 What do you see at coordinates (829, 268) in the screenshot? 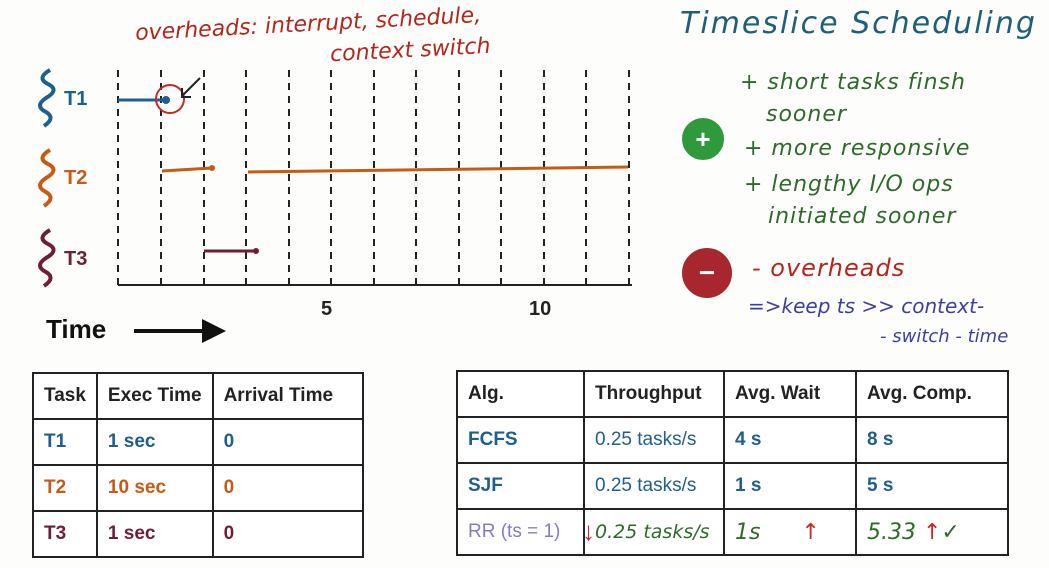
I see `con-item-overheads: - overheads` at bounding box center [829, 268].